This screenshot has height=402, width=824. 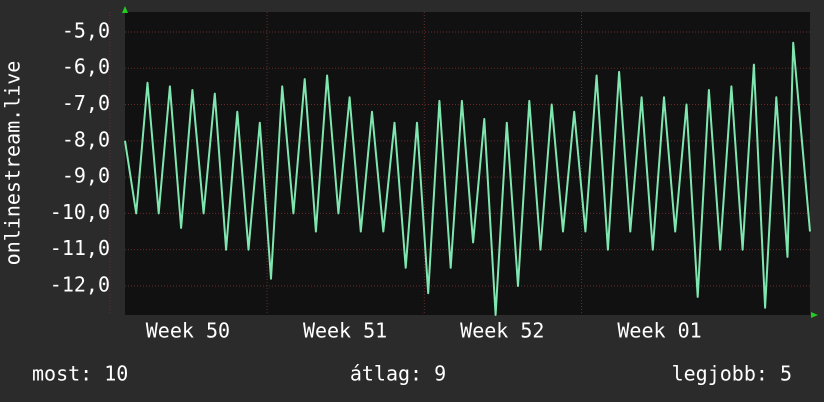 I want to click on stat-max: legjobb: 5, so click(x=732, y=374).